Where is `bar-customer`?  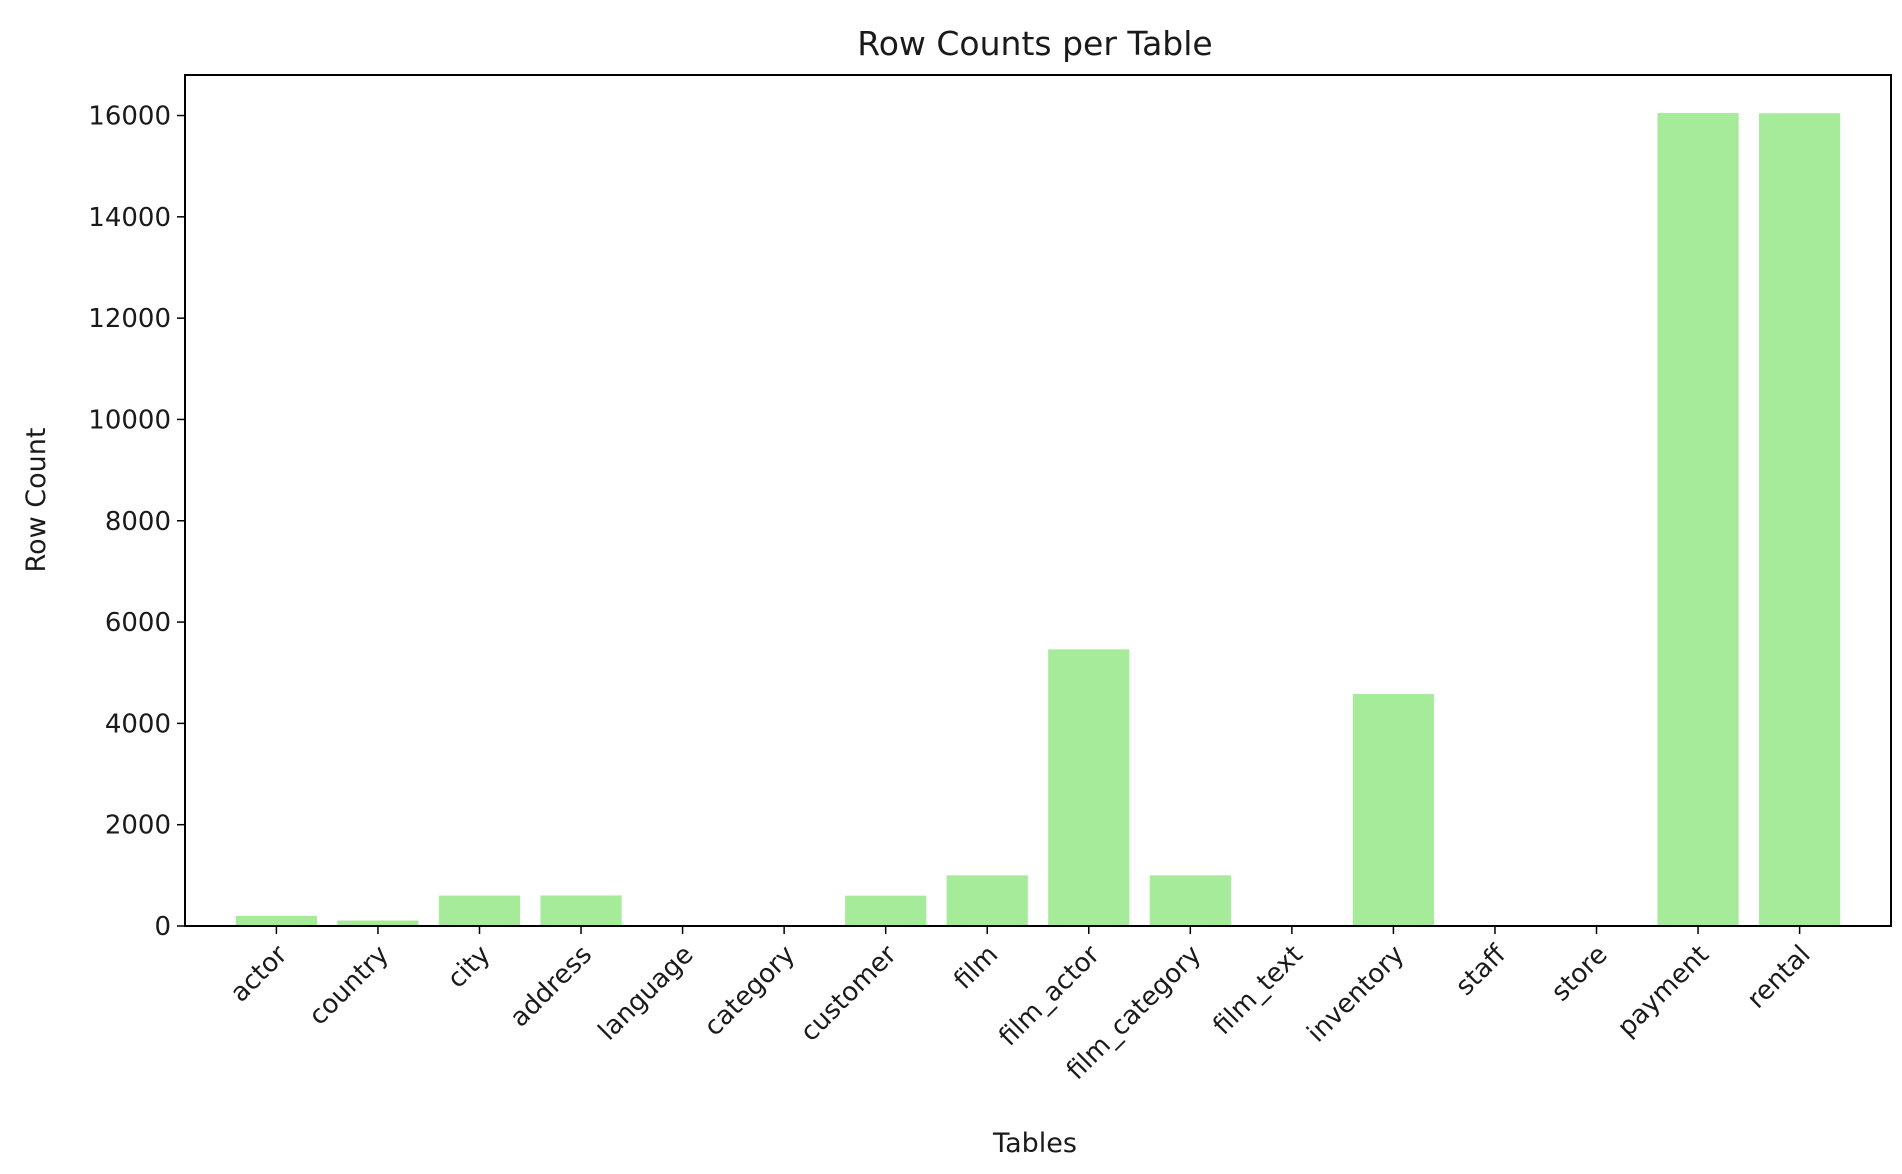 bar-customer is located at coordinates (885, 911).